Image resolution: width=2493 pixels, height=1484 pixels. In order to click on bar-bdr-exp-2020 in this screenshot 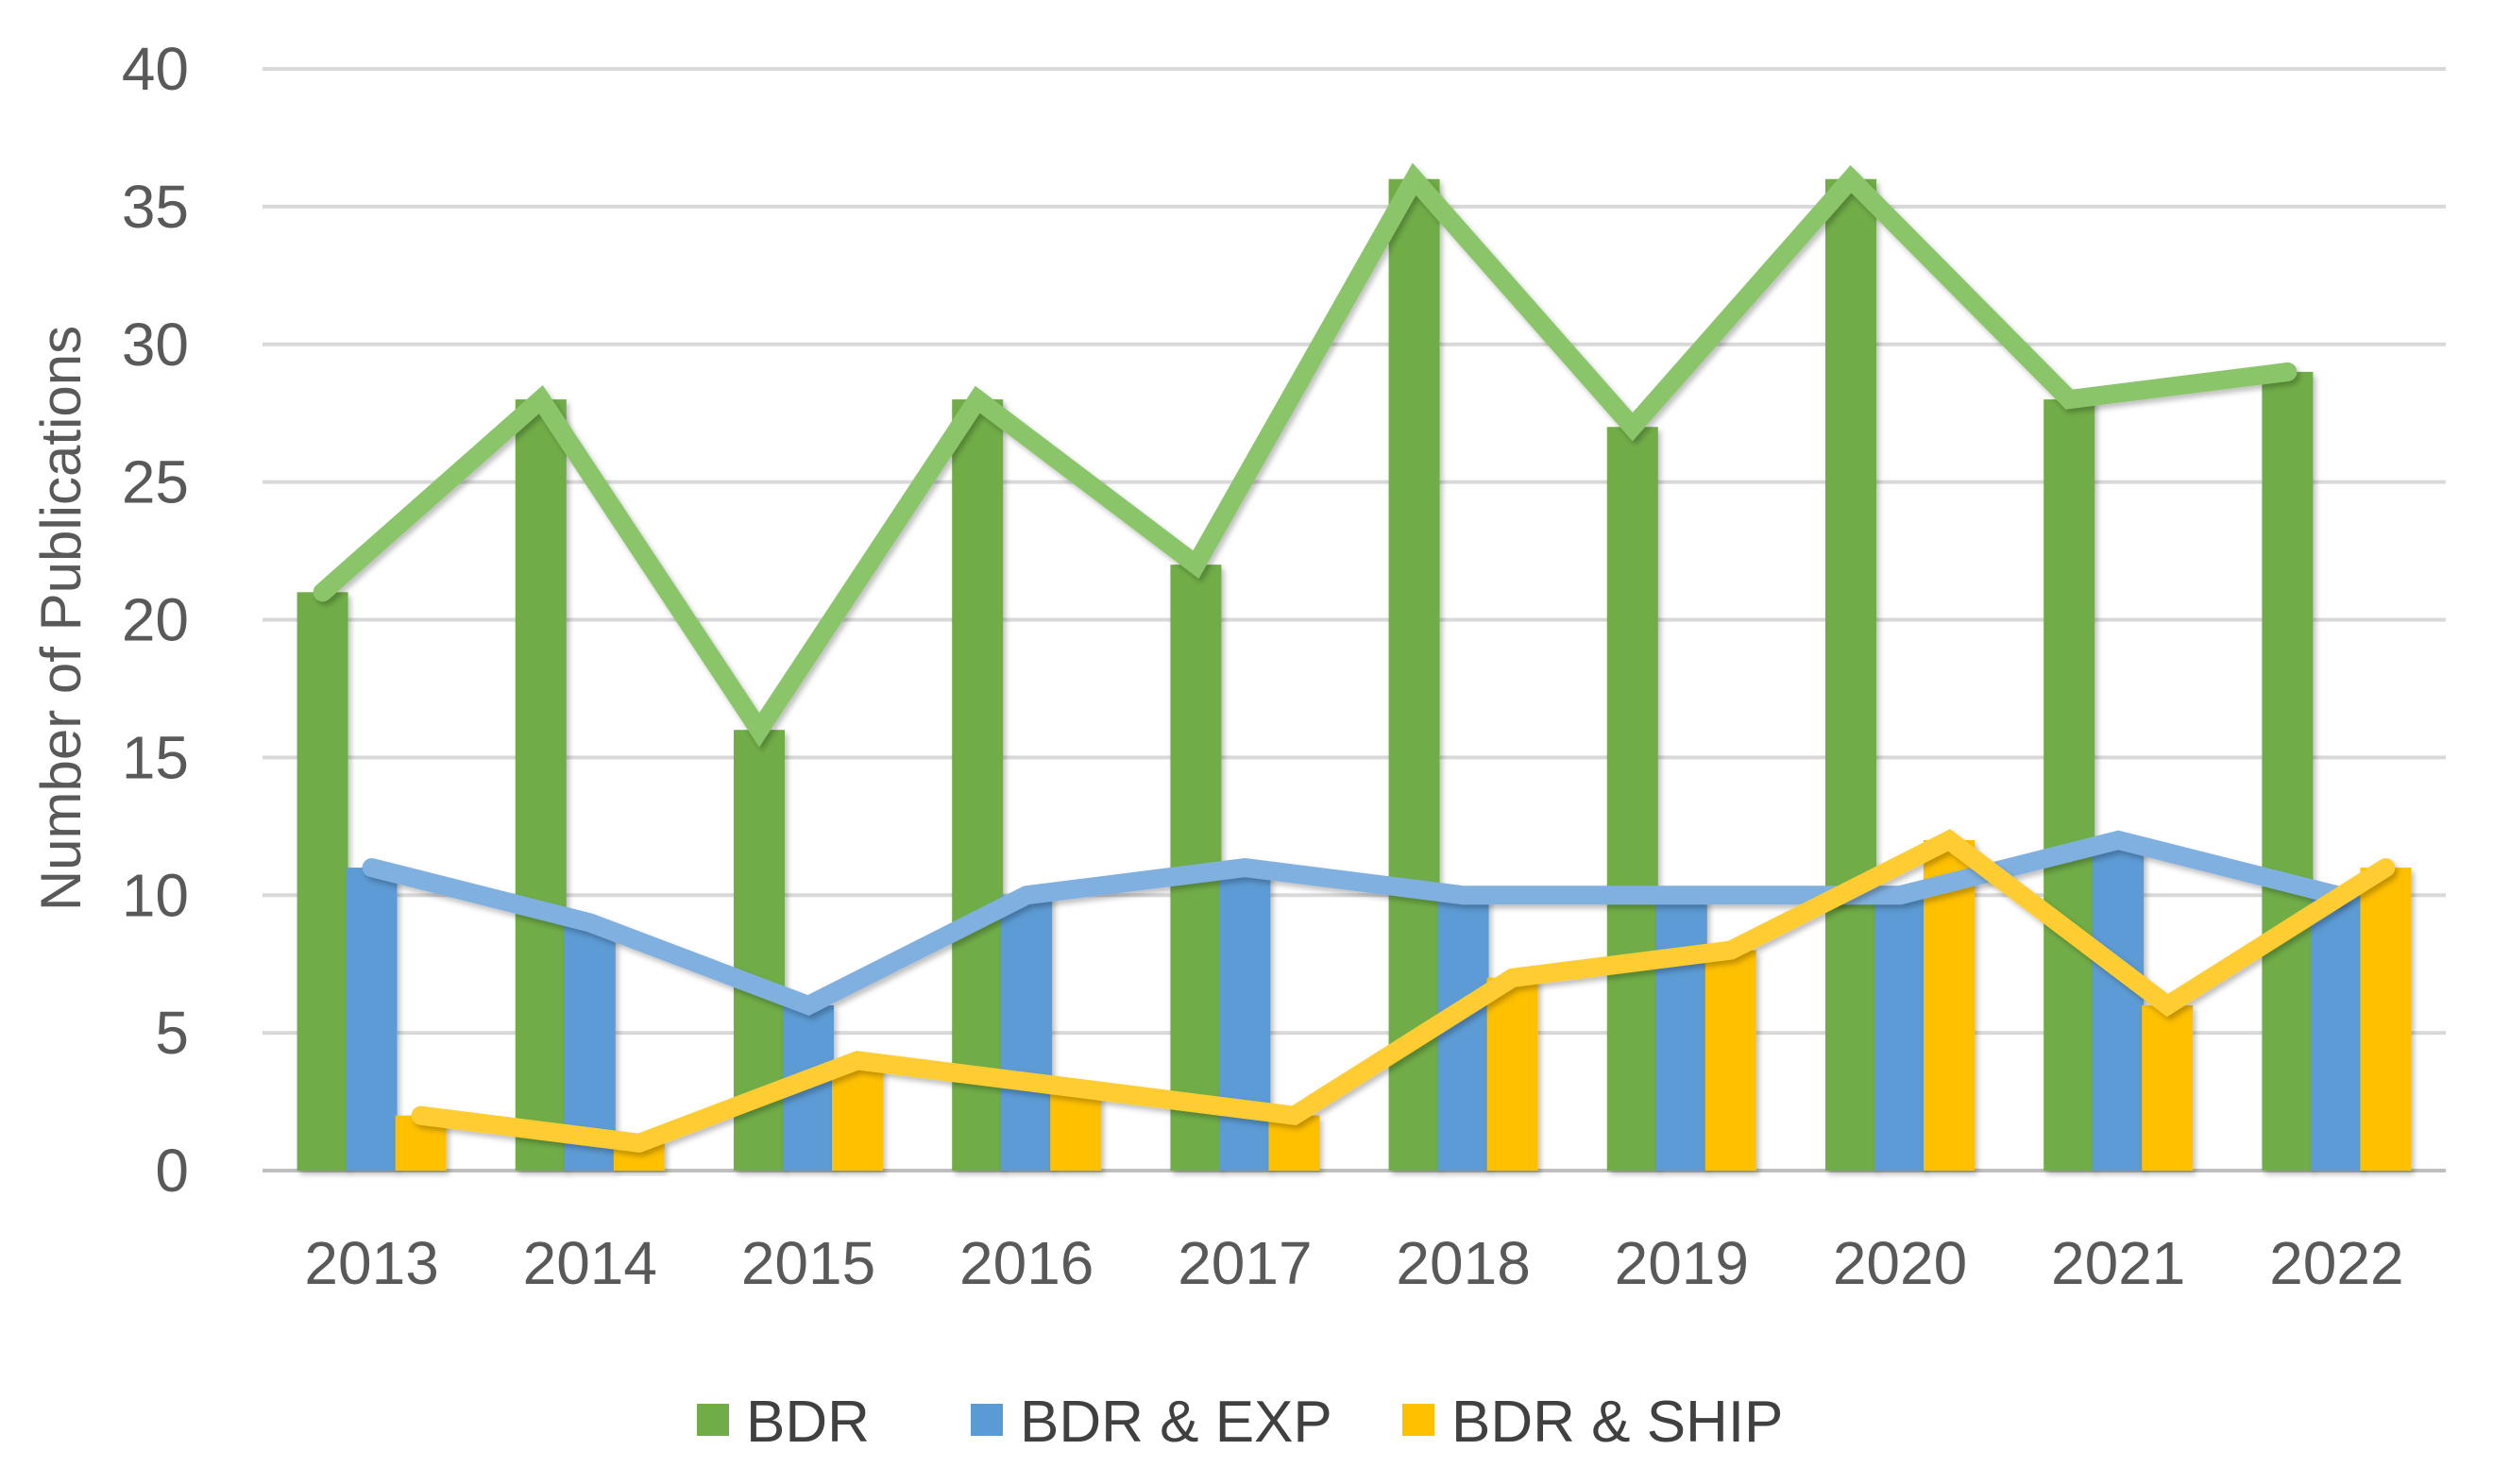, I will do `click(1899, 1033)`.